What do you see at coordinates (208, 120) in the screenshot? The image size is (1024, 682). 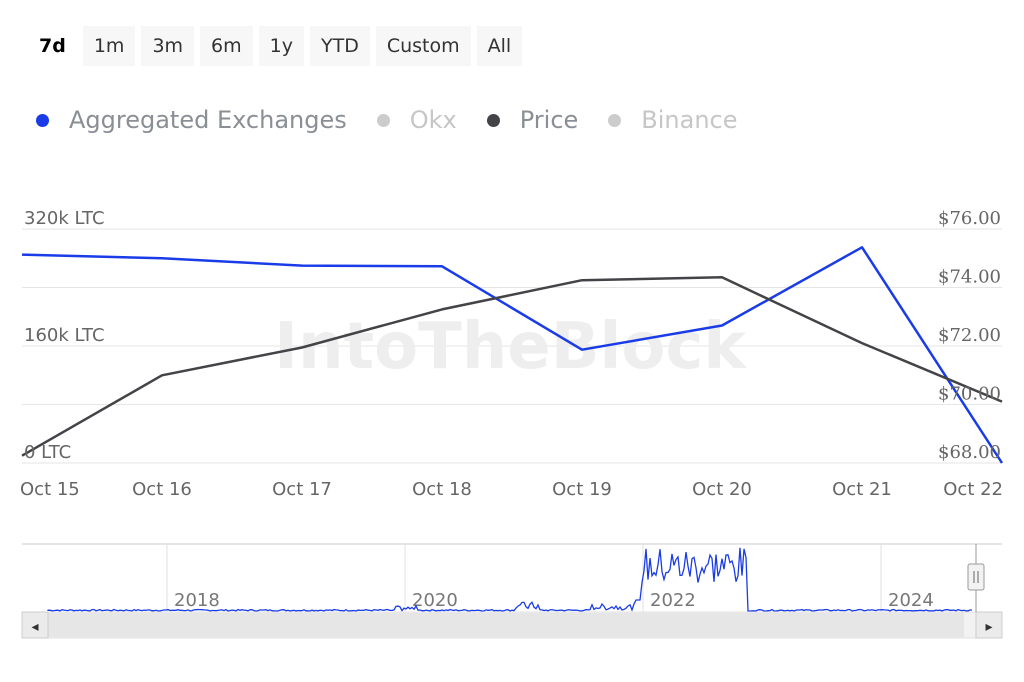 I see `legend-label: Aggregated Exchanges` at bounding box center [208, 120].